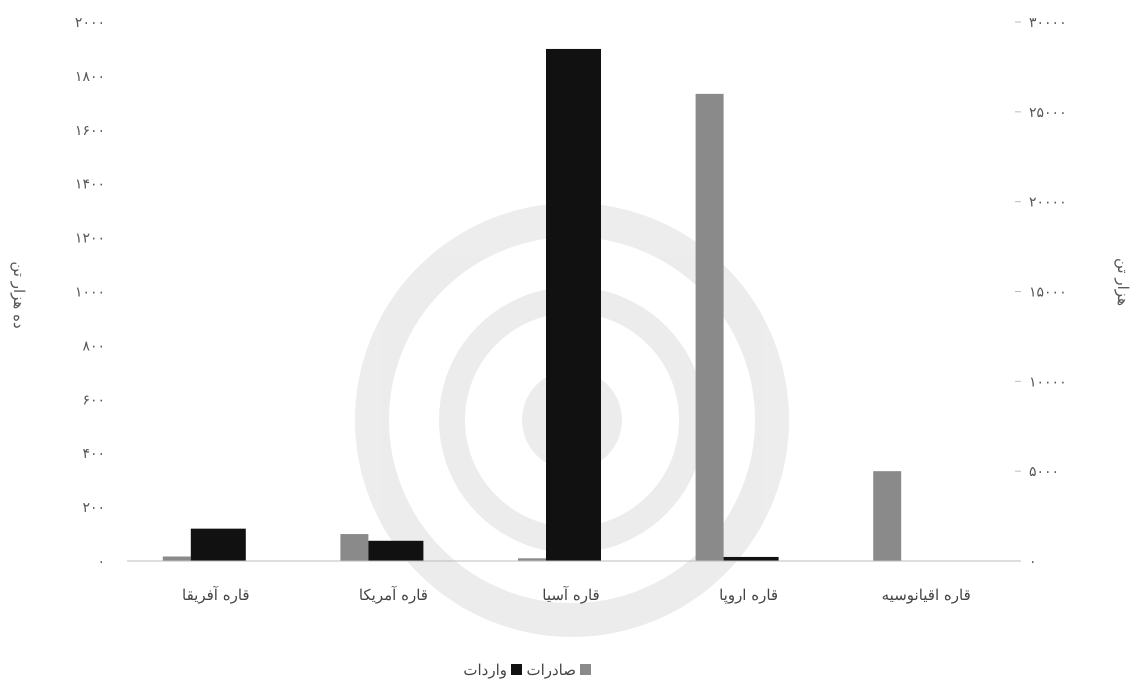 The image size is (1133, 685). I want to click on x-category-label: قاره آمریکا, so click(393, 595).